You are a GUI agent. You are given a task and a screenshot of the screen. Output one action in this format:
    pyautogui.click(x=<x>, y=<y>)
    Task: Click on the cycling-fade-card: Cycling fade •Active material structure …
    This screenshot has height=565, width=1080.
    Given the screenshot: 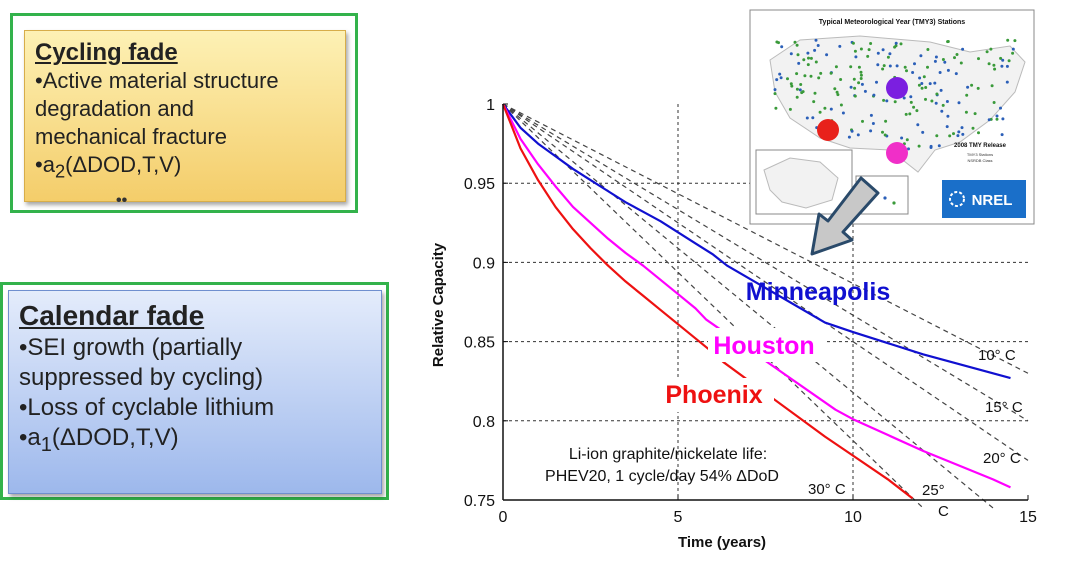 What is the action you would take?
    pyautogui.click(x=185, y=116)
    